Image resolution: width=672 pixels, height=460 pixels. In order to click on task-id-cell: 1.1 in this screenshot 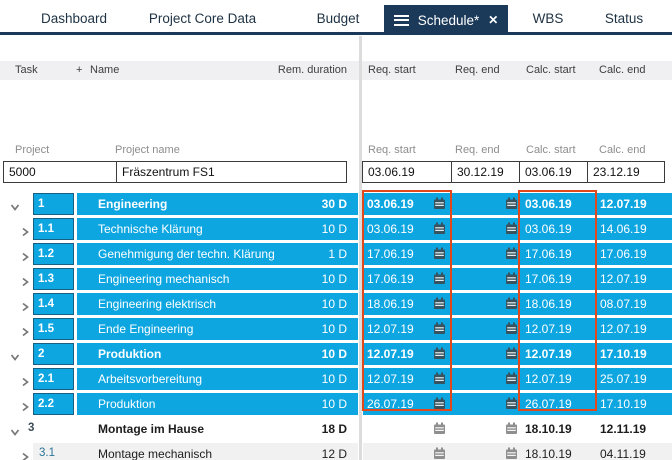, I will do `click(53, 229)`.